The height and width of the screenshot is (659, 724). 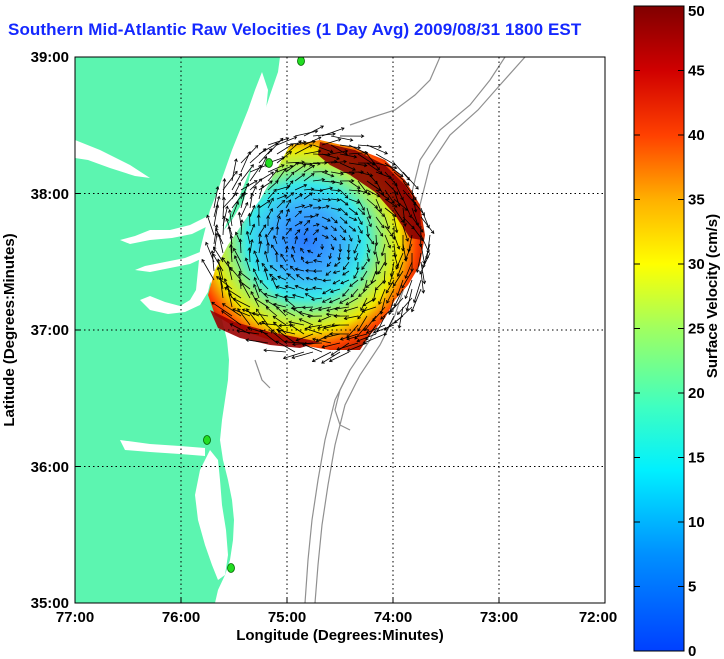 I want to click on station-marker, so click(x=207, y=440).